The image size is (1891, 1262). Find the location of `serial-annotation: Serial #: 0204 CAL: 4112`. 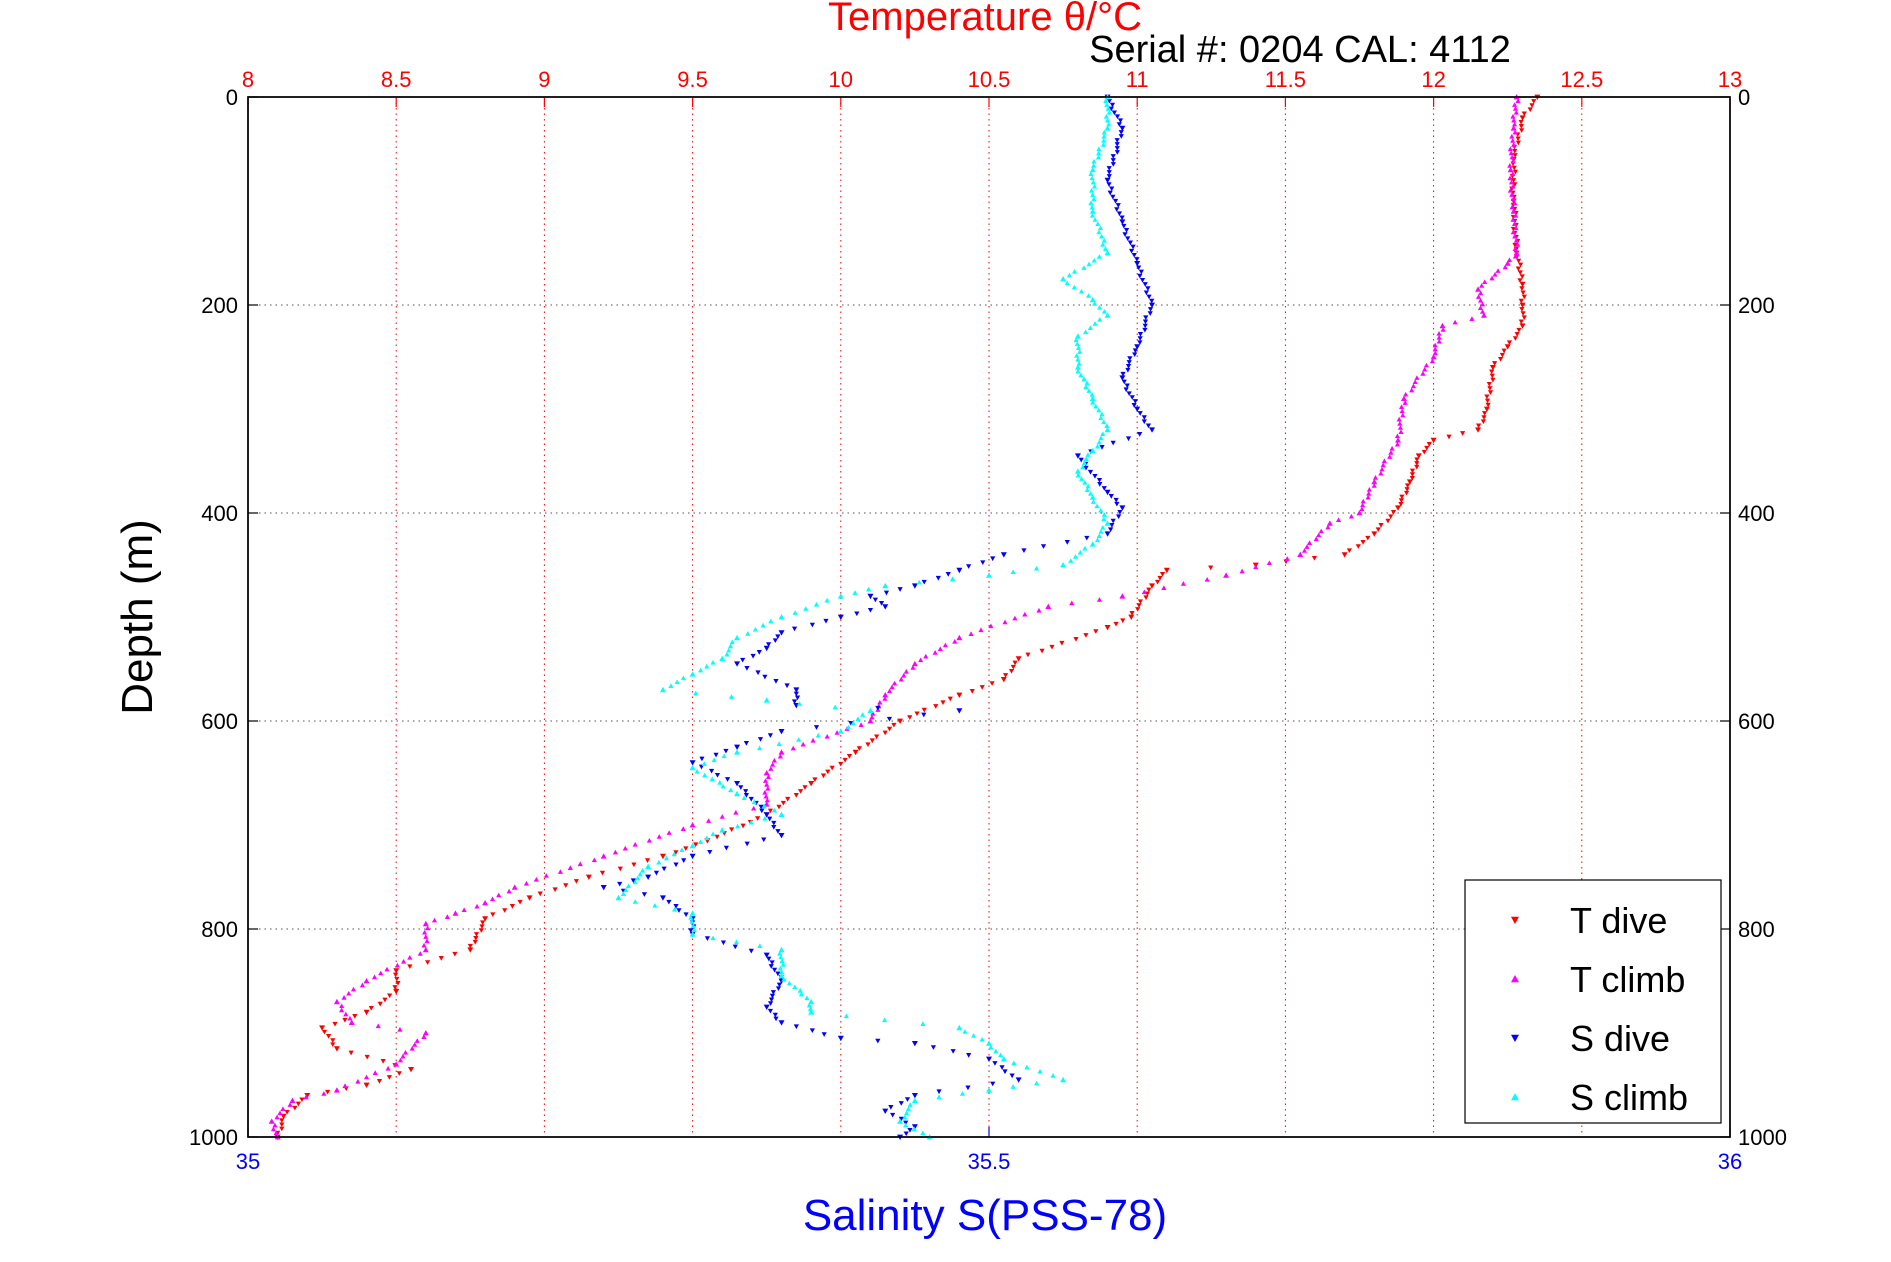

serial-annotation: Serial #: 0204 CAL: 4112 is located at coordinates (1300, 50).